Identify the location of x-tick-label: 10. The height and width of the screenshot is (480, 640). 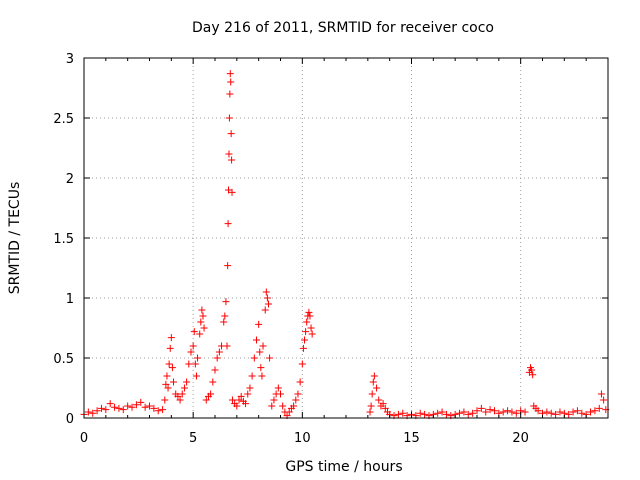
(302, 438).